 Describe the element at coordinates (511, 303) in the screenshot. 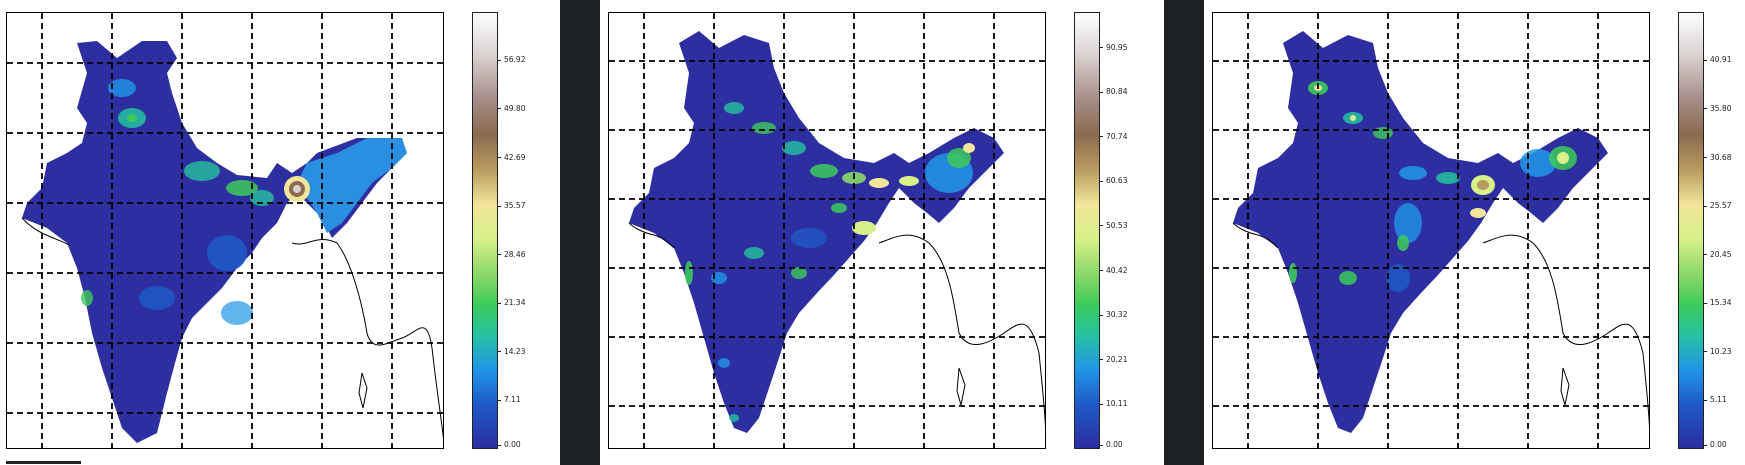

I see `colorbar-tick-label: 21.34` at that location.